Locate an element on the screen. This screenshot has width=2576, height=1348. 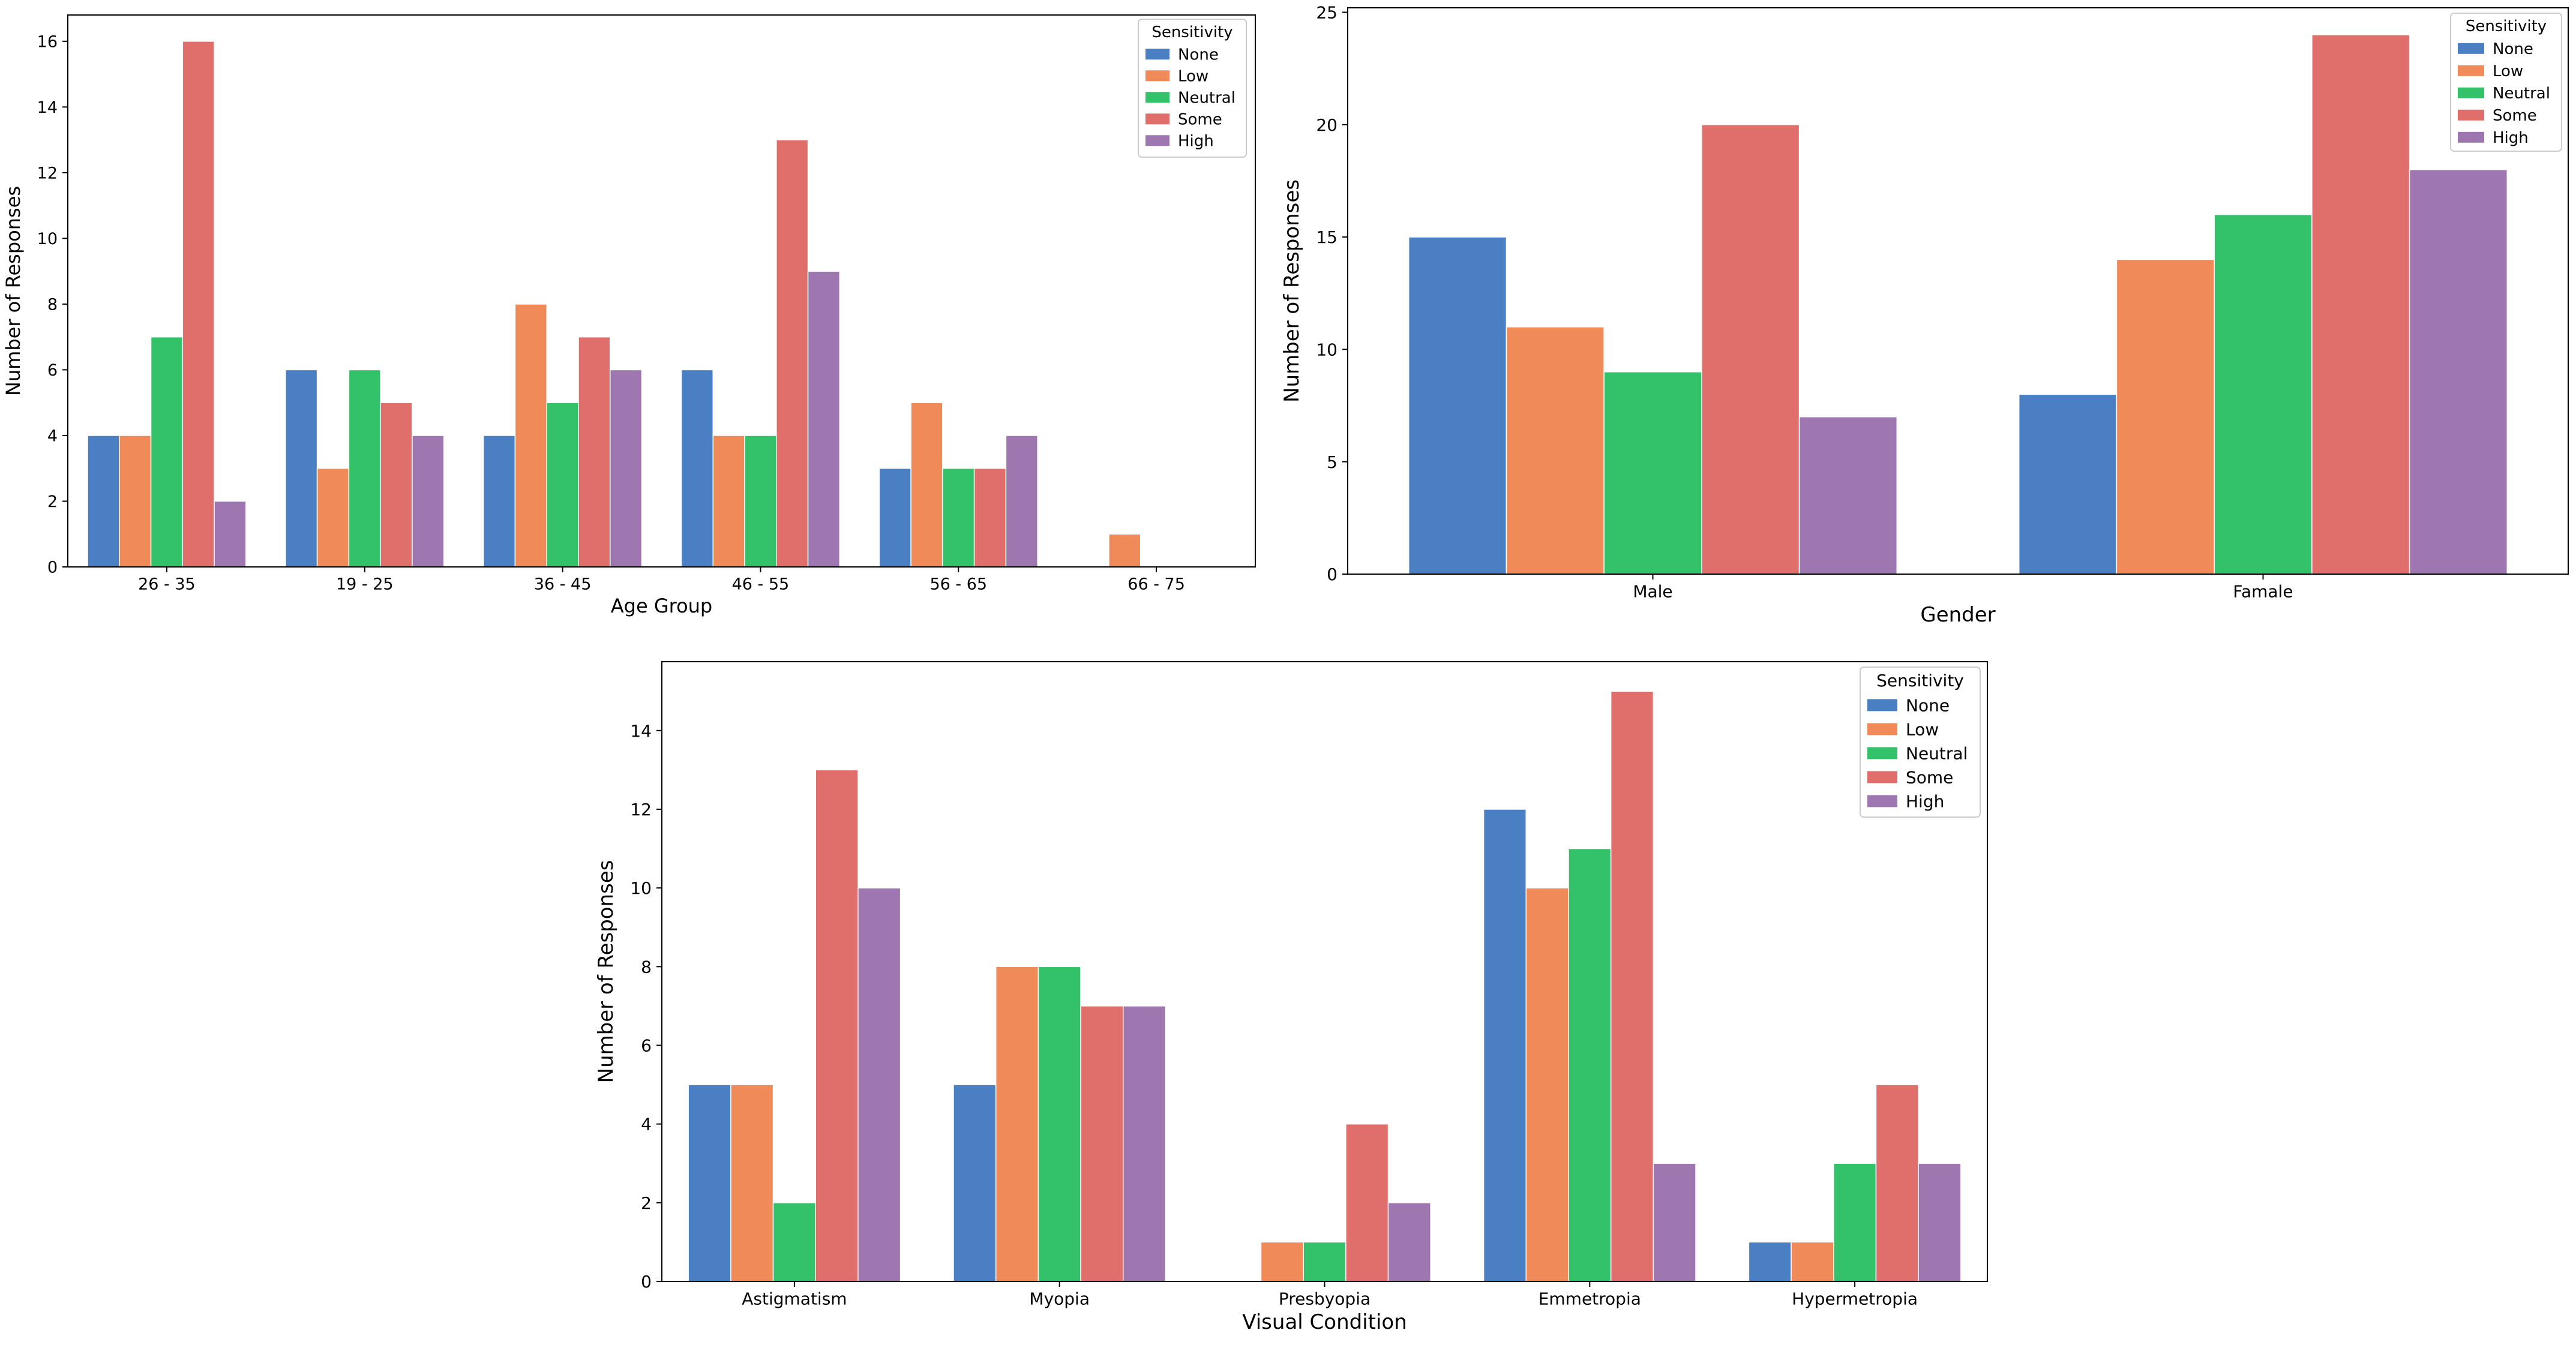
bar-66-75-low is located at coordinates (1124, 551).